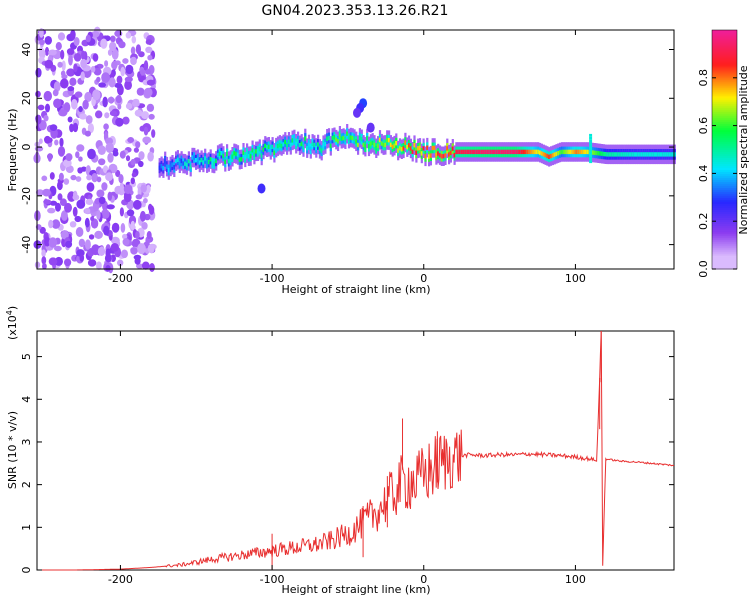 This screenshot has height=600, width=750. I want to click on y-tick-label: -20, so click(26, 196).